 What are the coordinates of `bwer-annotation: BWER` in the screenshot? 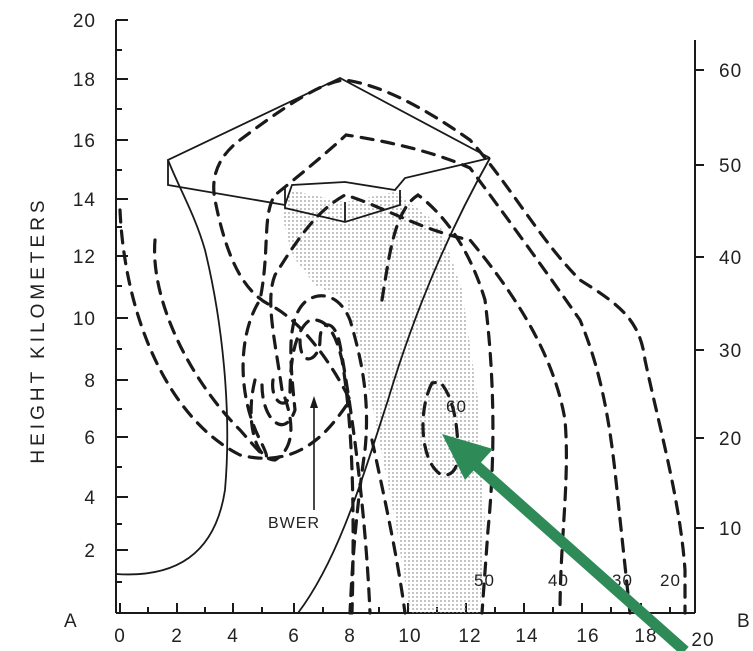 It's located at (294, 464).